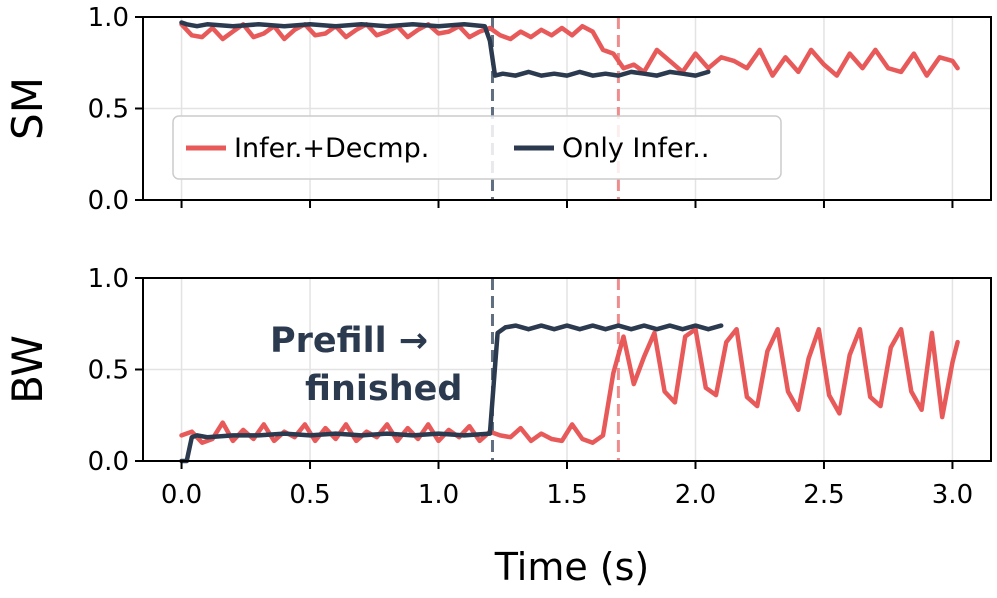  What do you see at coordinates (27, 369) in the screenshot?
I see `y-axis-label-bw: BW` at bounding box center [27, 369].